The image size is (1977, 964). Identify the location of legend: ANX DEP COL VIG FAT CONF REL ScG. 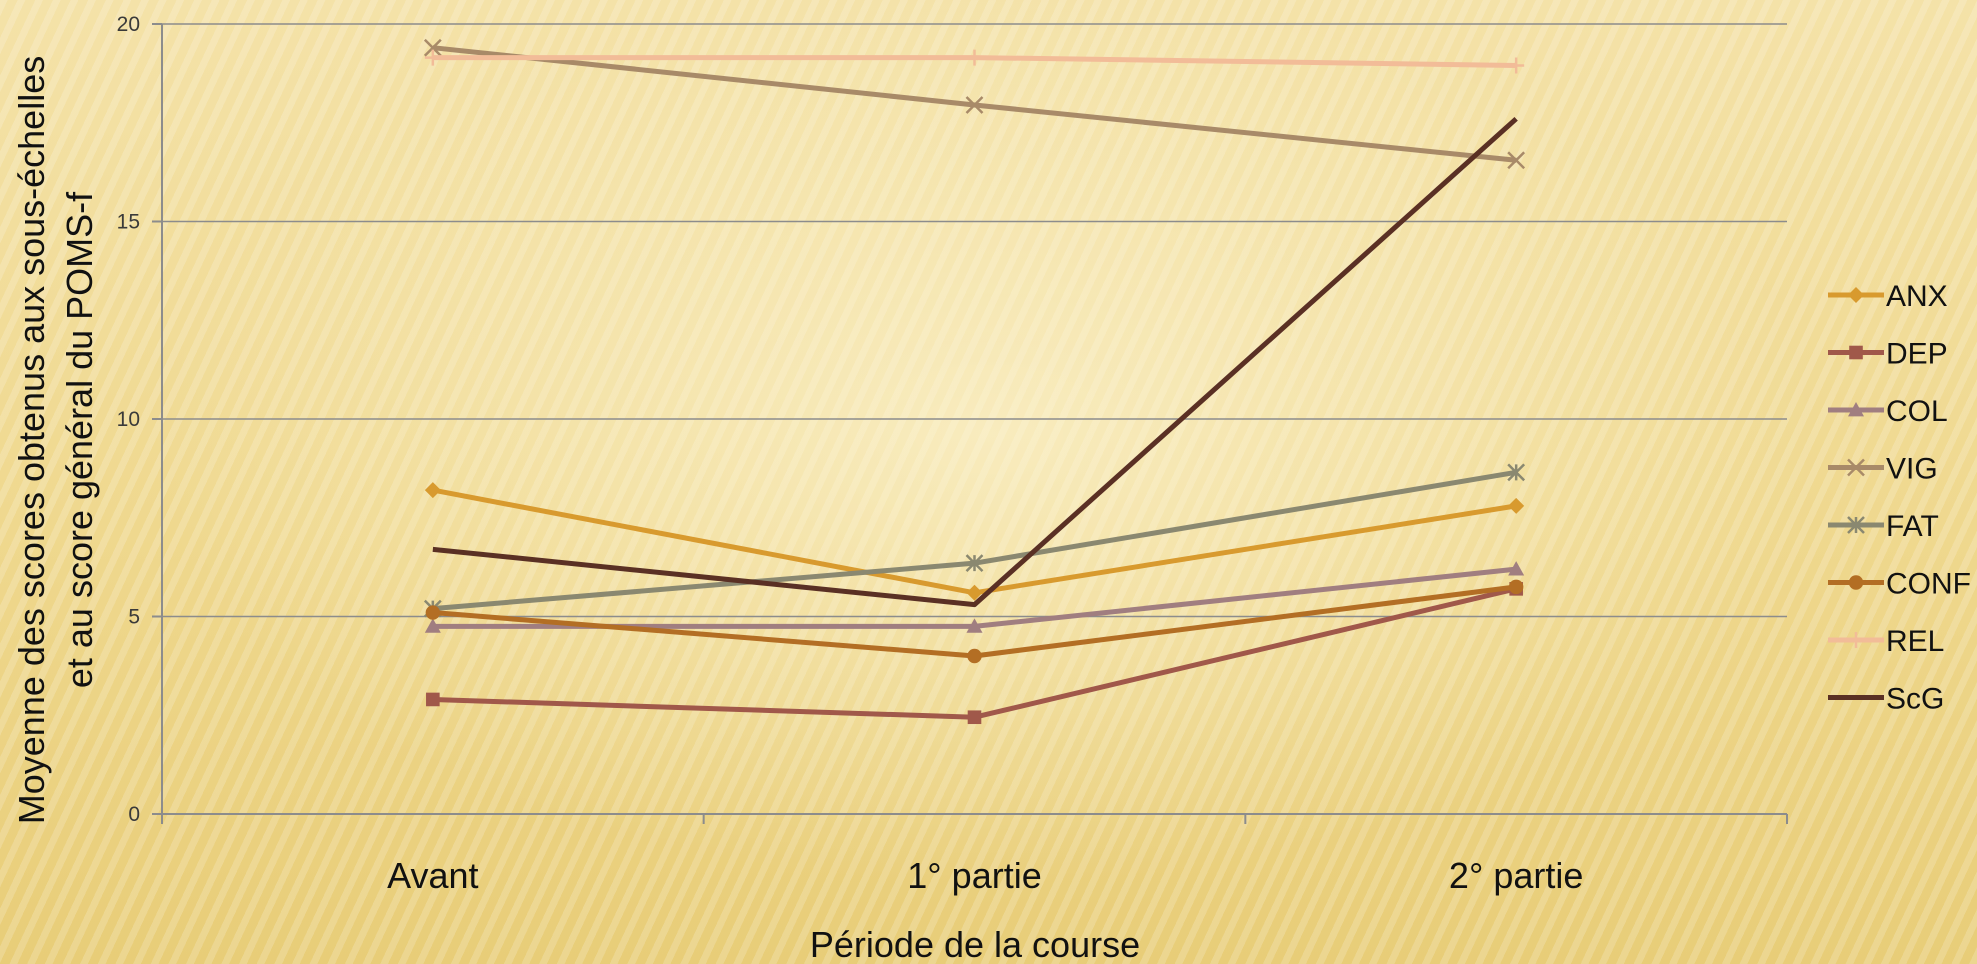
(1899, 498).